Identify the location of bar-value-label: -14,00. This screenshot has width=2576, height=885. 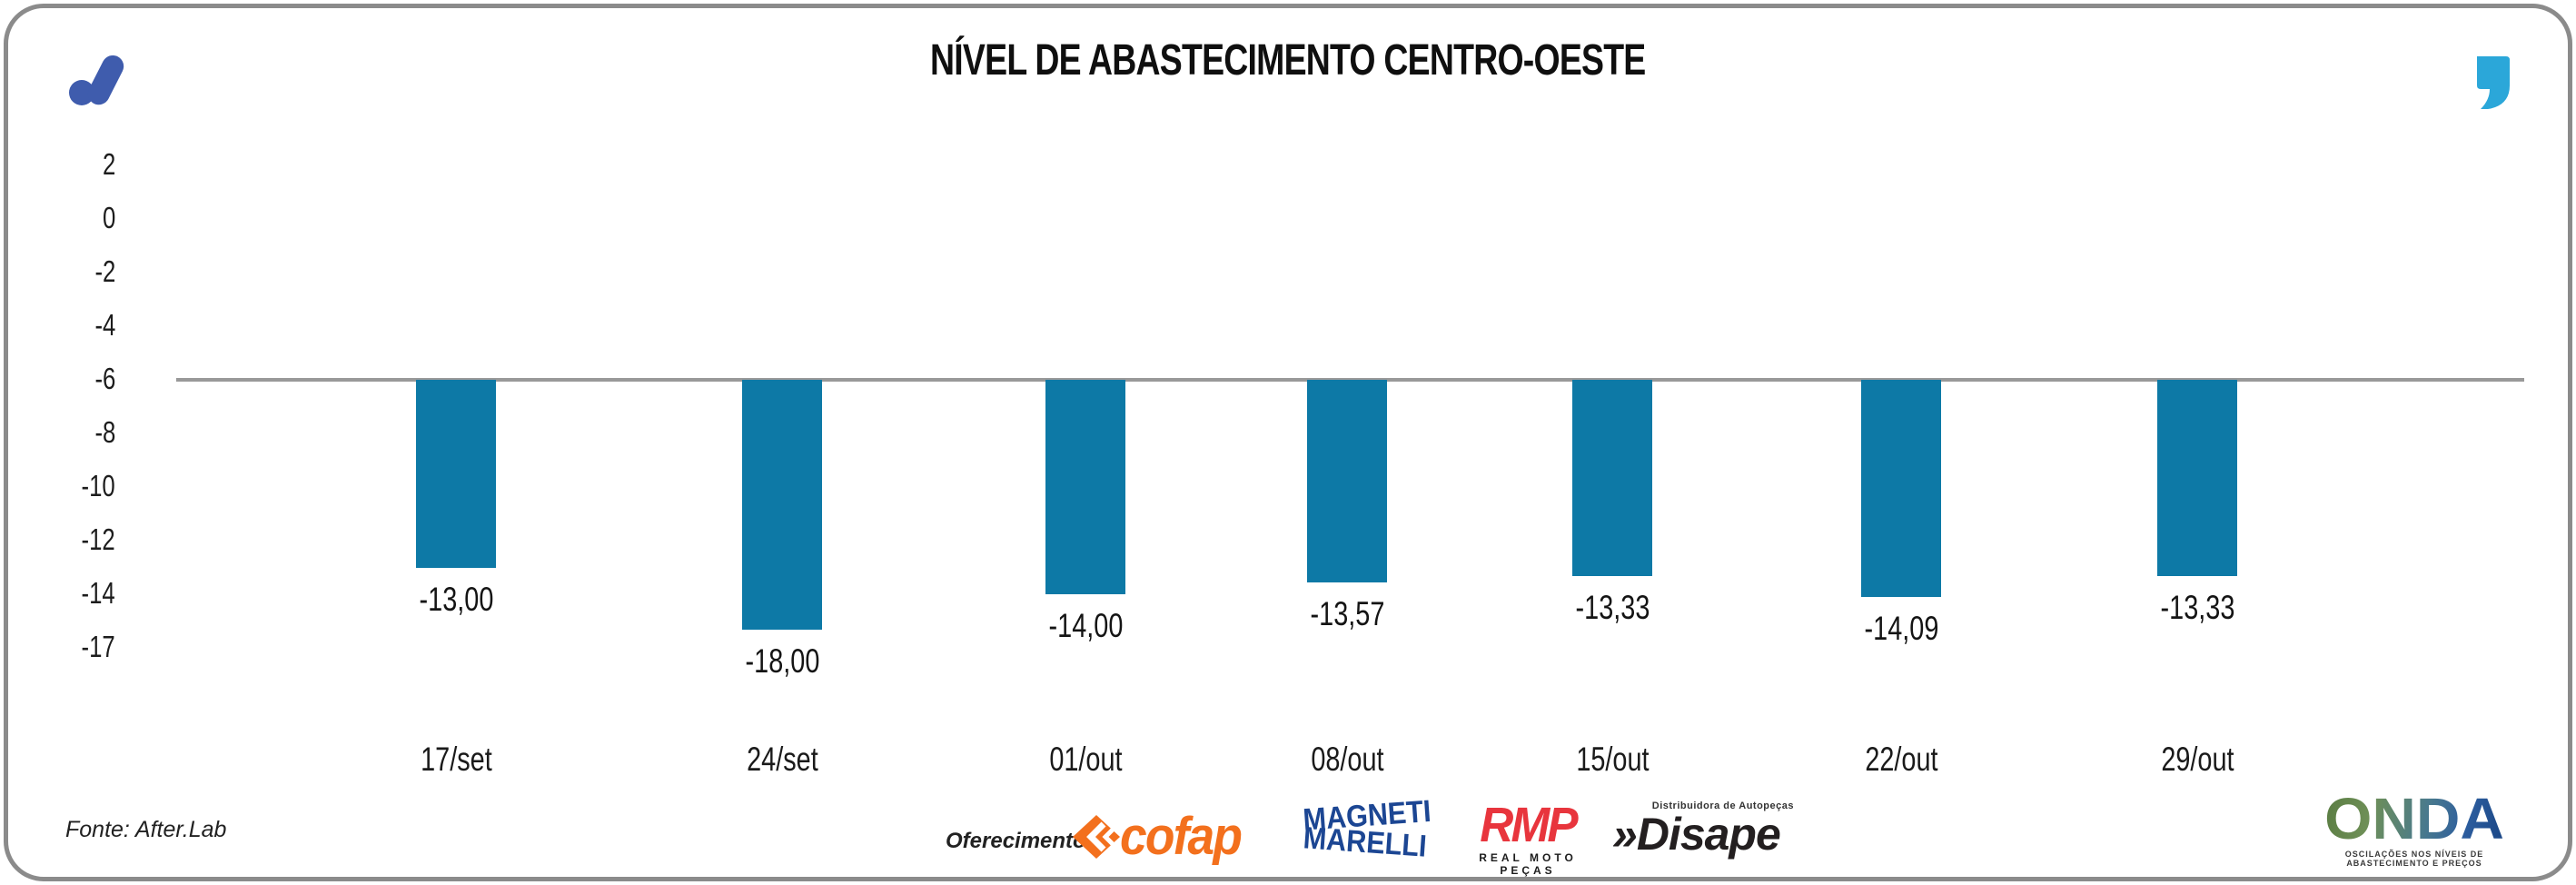
(1085, 625).